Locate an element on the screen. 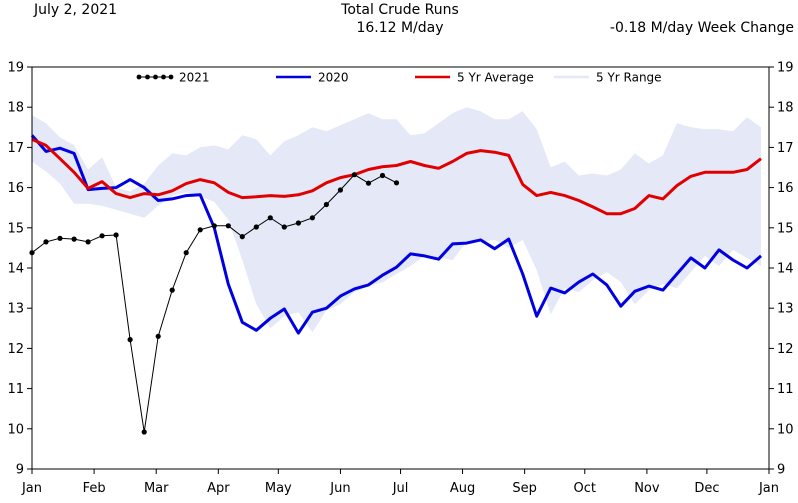 This screenshot has width=798, height=503. y-tick-label-left: 15 is located at coordinates (15, 228).